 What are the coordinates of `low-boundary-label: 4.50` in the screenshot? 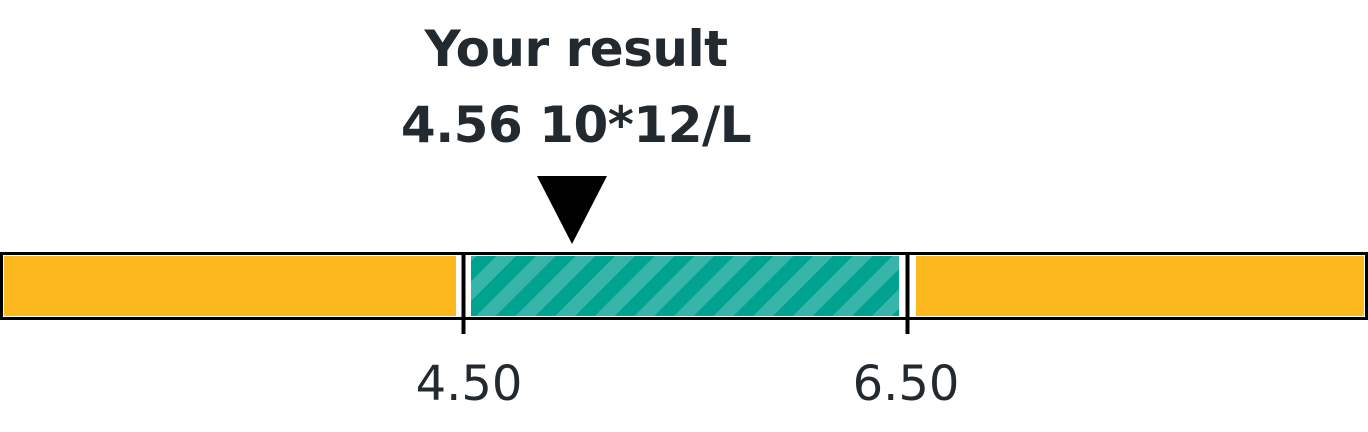 It's located at (469, 384).